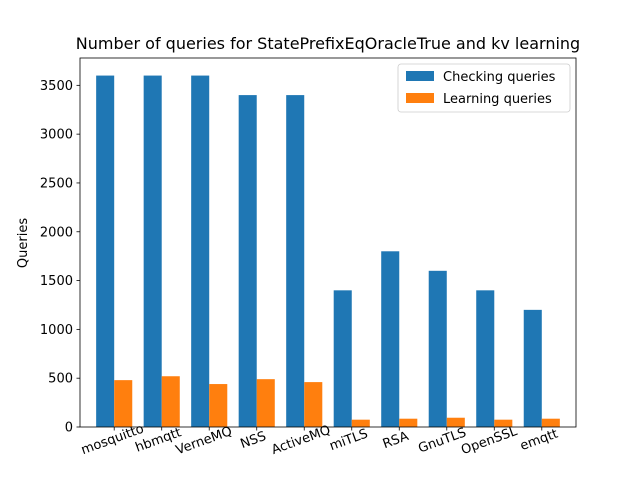 The image size is (640, 480). I want to click on legend-box, so click(484, 88).